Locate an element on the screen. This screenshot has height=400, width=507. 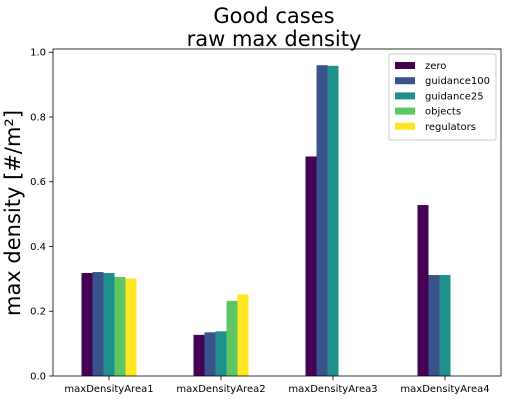
x-tick-label: maxDensityArea2 is located at coordinates (220, 389).